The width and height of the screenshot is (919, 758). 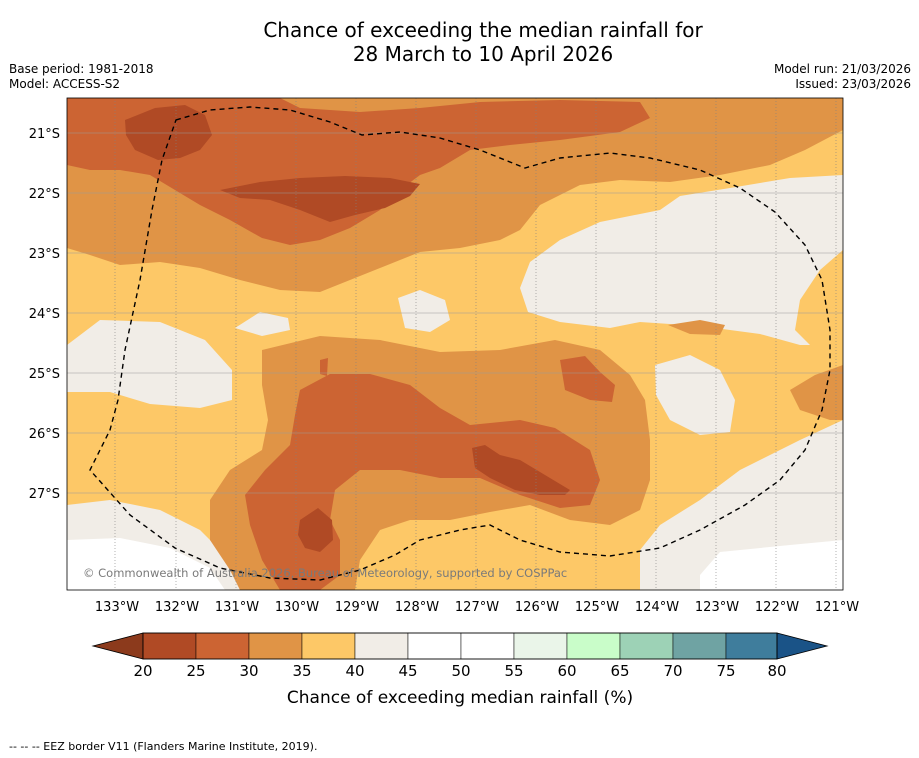 What do you see at coordinates (537, 607) in the screenshot?
I see `lon-label-126: 126°W` at bounding box center [537, 607].